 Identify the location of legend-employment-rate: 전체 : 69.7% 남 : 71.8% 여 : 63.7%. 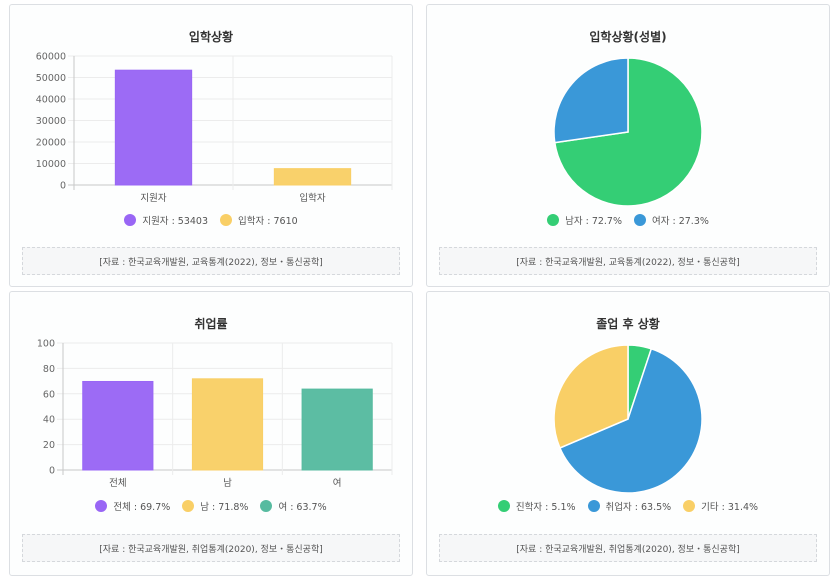
(211, 506).